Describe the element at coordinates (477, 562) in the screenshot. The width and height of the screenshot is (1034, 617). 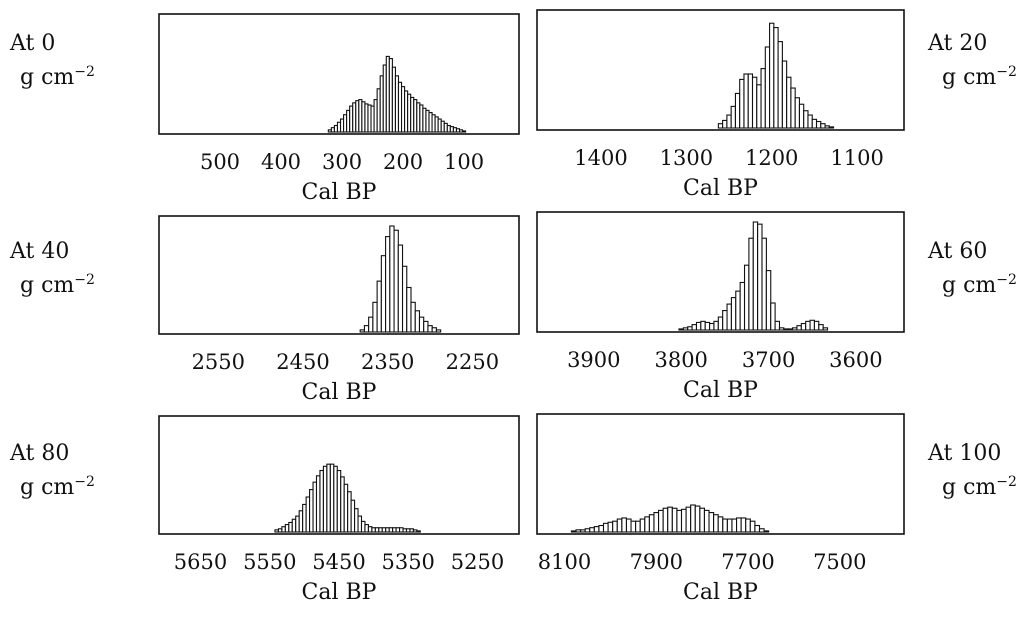
I see `x-tick-label: 5250` at that location.